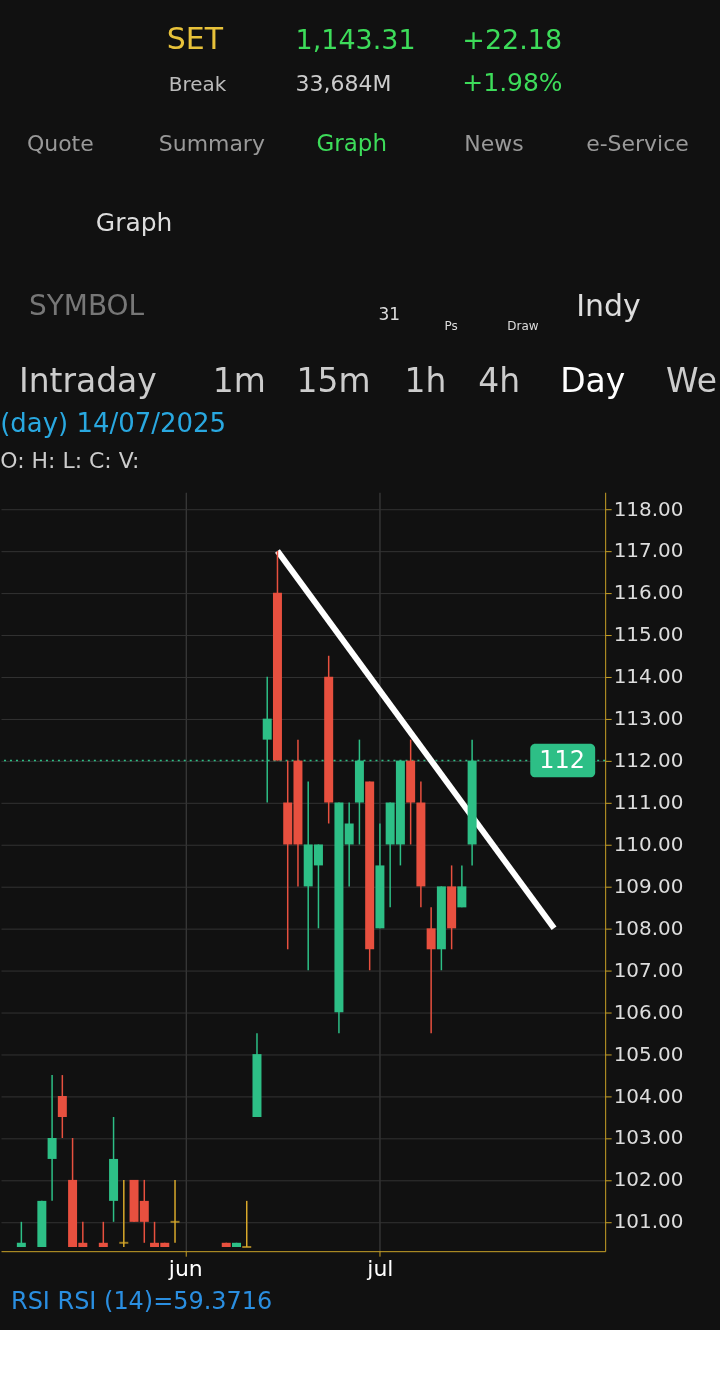 This screenshot has height=1378, width=720. I want to click on y-tick-label: 108.00, so click(648, 927).